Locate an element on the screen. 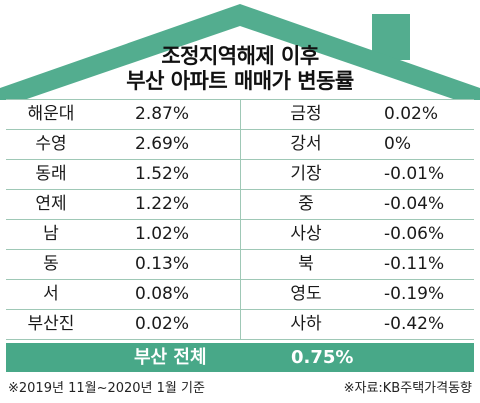 The width and height of the screenshot is (480, 403). district-value: -0.04% is located at coordinates (414, 204).